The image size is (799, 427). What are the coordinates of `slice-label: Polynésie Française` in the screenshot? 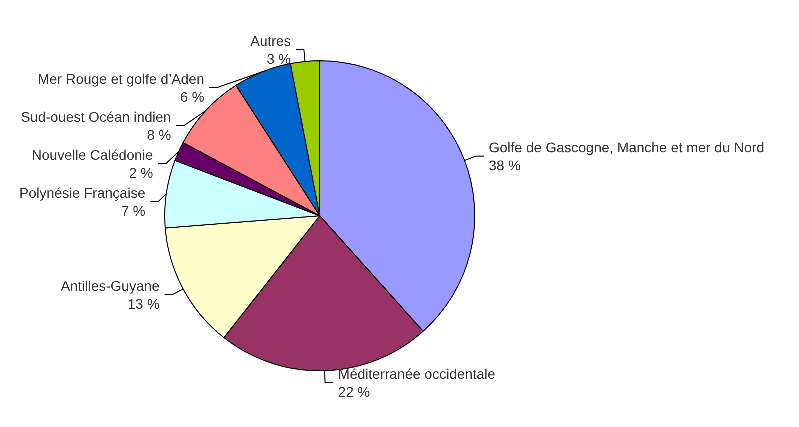 It's located at (83, 192).